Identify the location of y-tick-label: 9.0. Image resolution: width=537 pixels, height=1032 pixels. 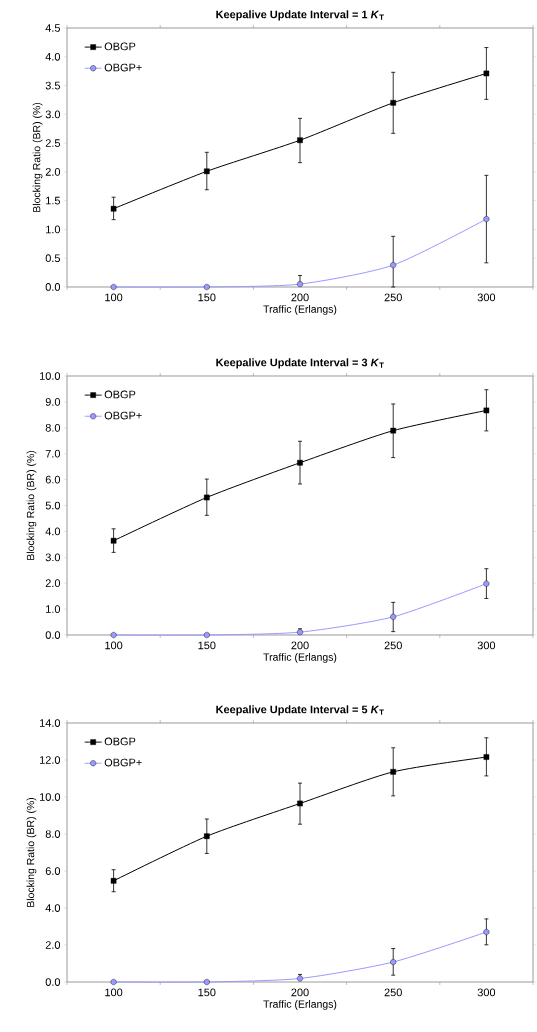
(53, 402).